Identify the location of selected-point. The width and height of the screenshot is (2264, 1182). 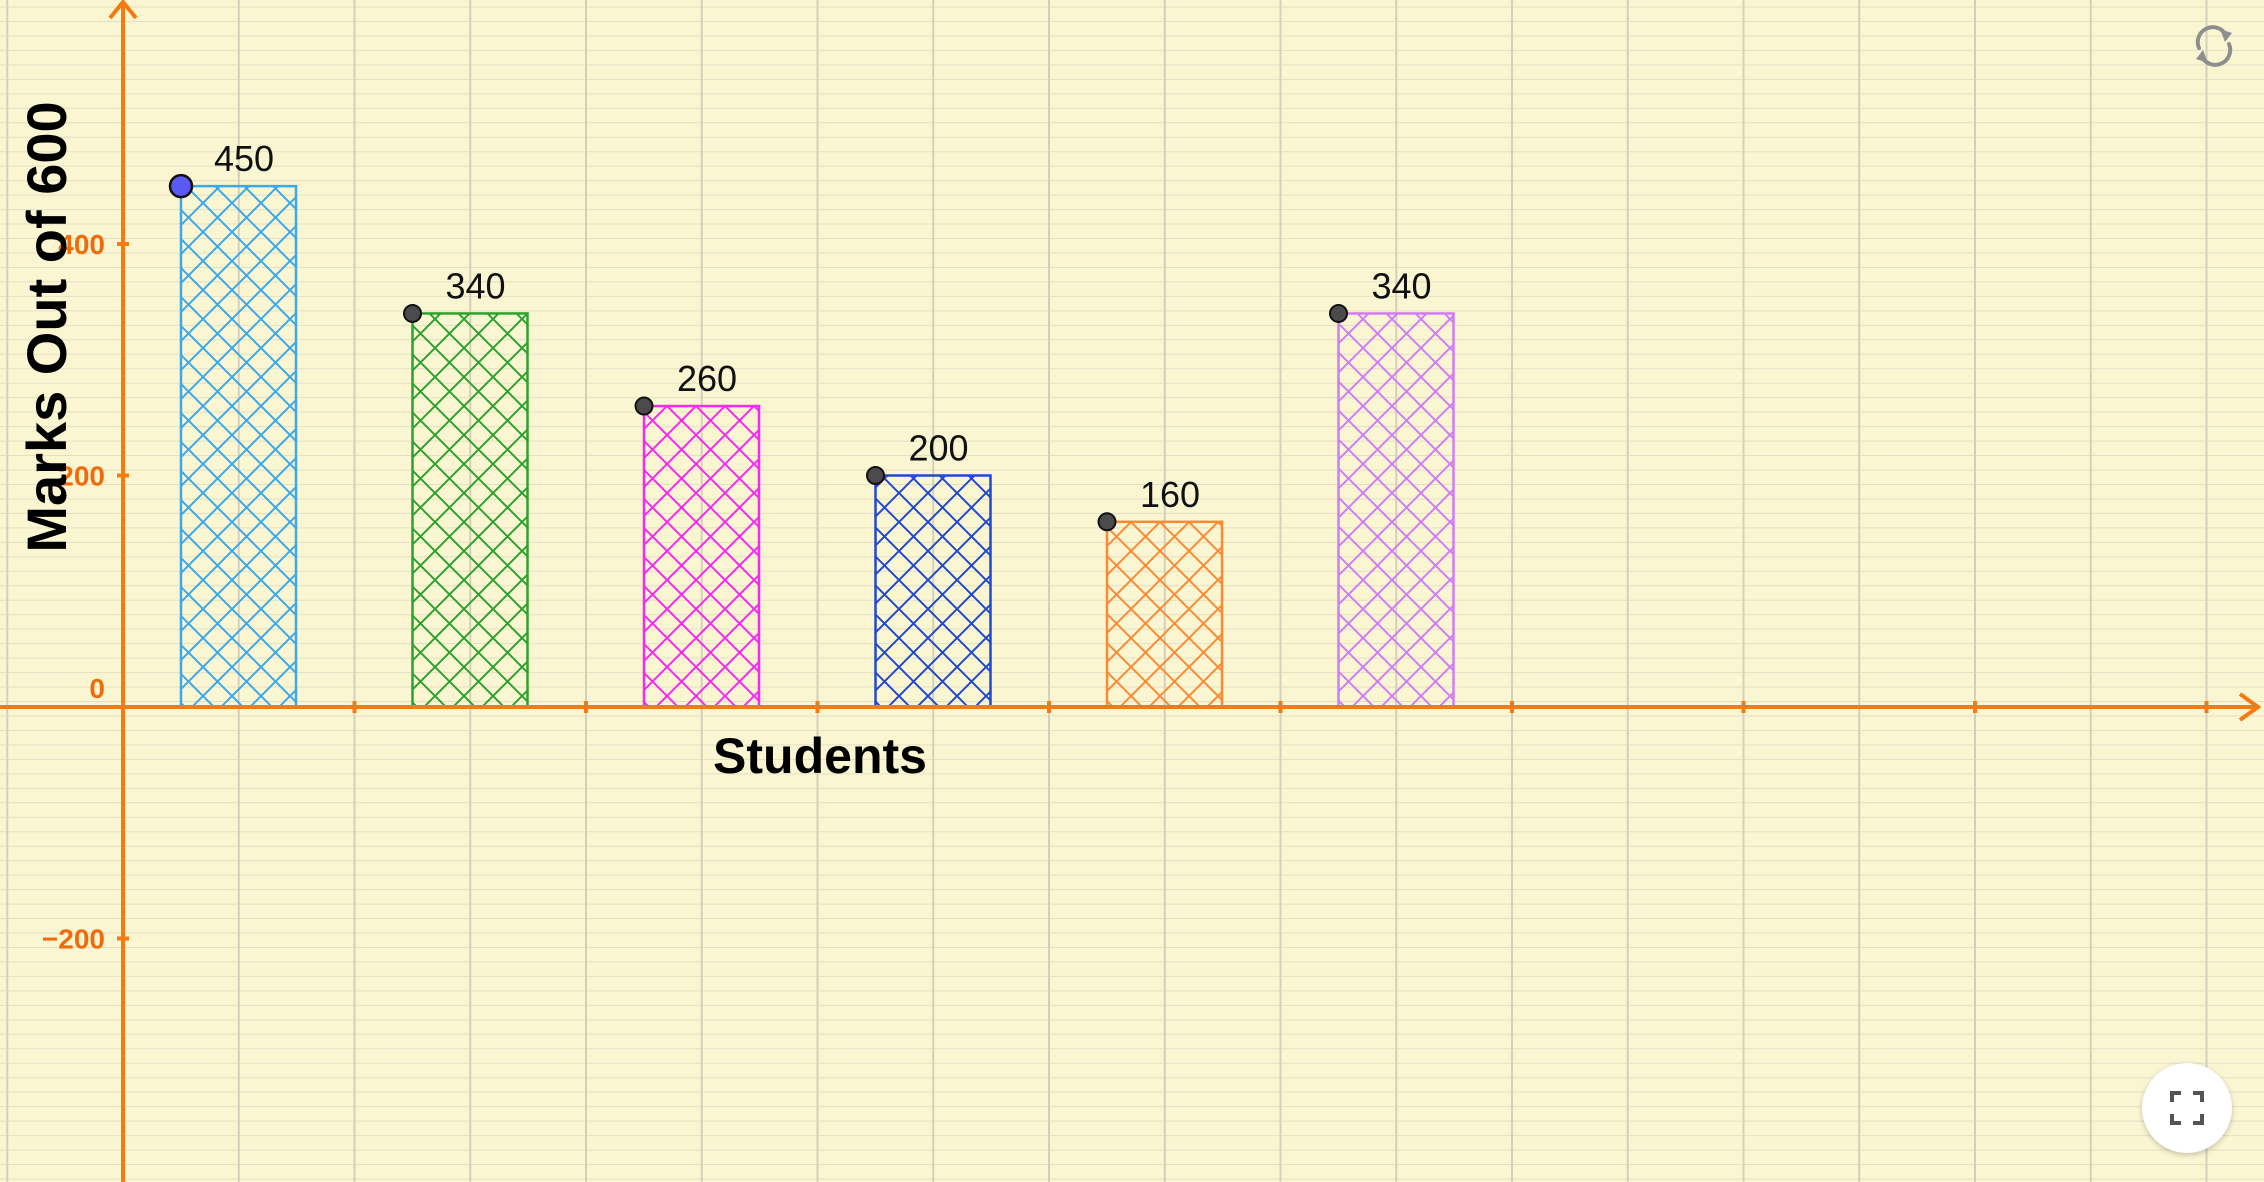
(181, 186).